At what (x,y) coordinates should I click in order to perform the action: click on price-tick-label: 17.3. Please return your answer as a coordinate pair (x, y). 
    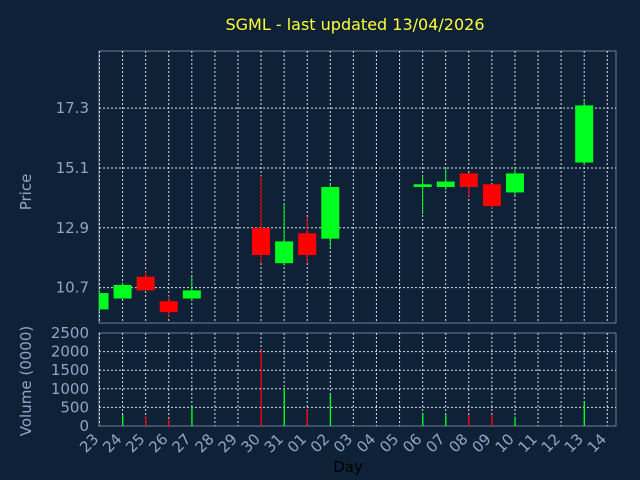
    Looking at the image, I should click on (72, 108).